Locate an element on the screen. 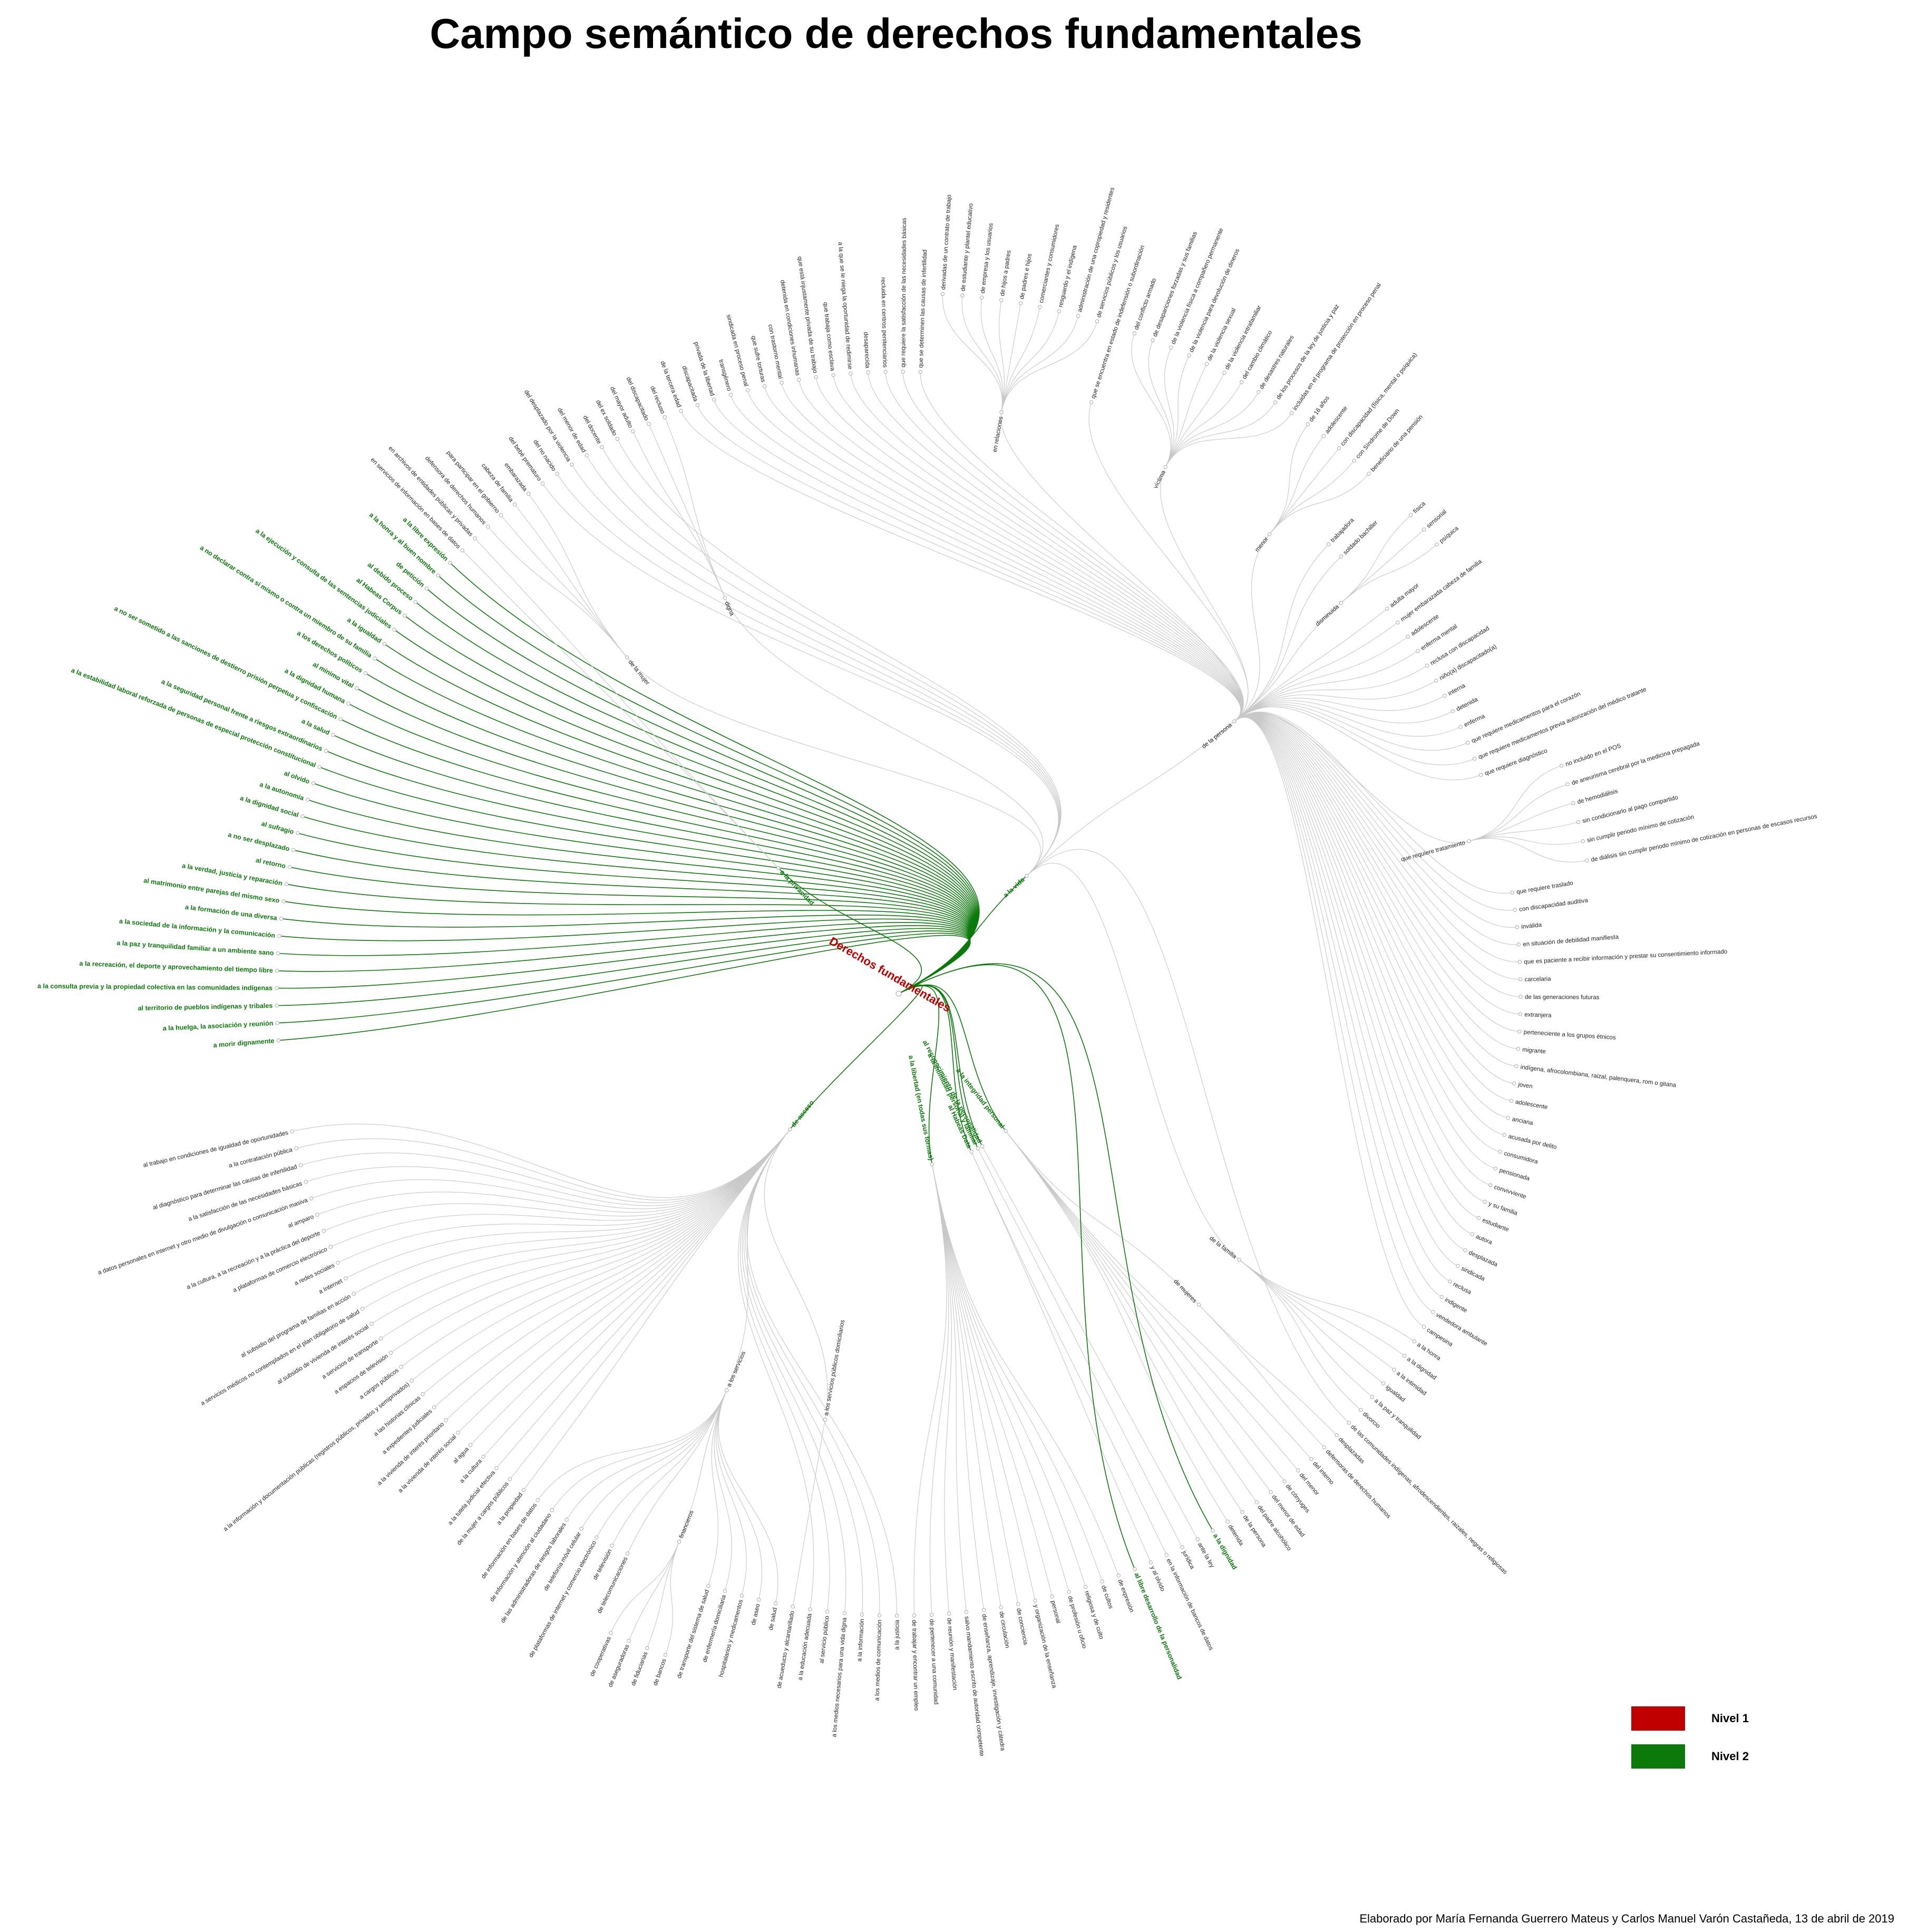 The height and width of the screenshot is (1932, 1908). node-reclusa-con-discapacidad: reclusa con discapacidad is located at coordinates (1458, 647).